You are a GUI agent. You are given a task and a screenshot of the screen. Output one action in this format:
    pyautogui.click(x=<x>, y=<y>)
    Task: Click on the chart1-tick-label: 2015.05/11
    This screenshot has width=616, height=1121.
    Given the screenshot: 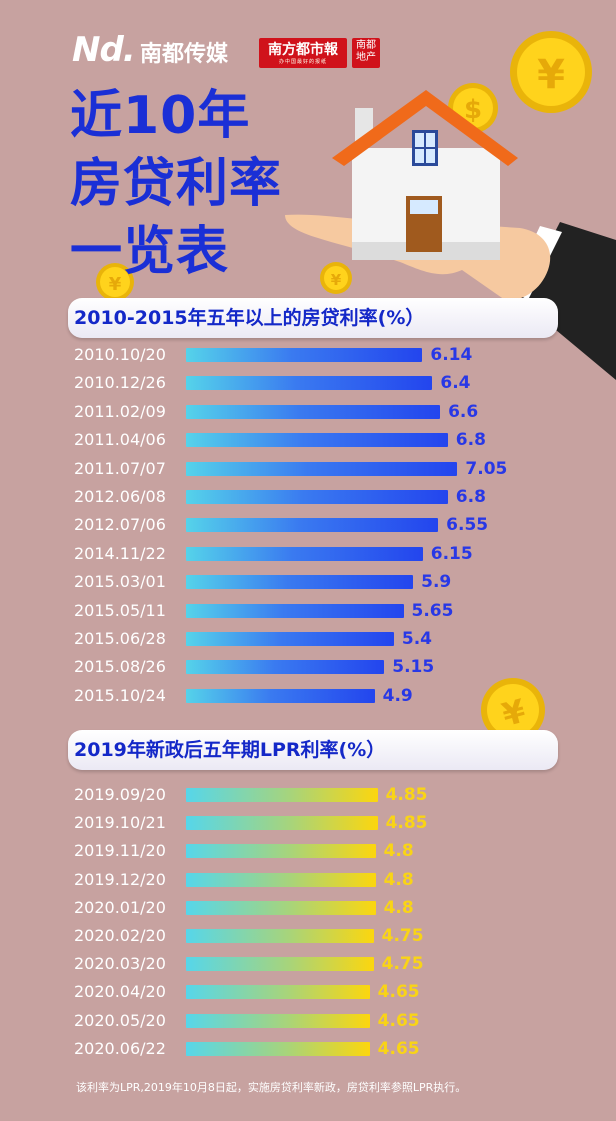 What is the action you would take?
    pyautogui.click(x=120, y=610)
    